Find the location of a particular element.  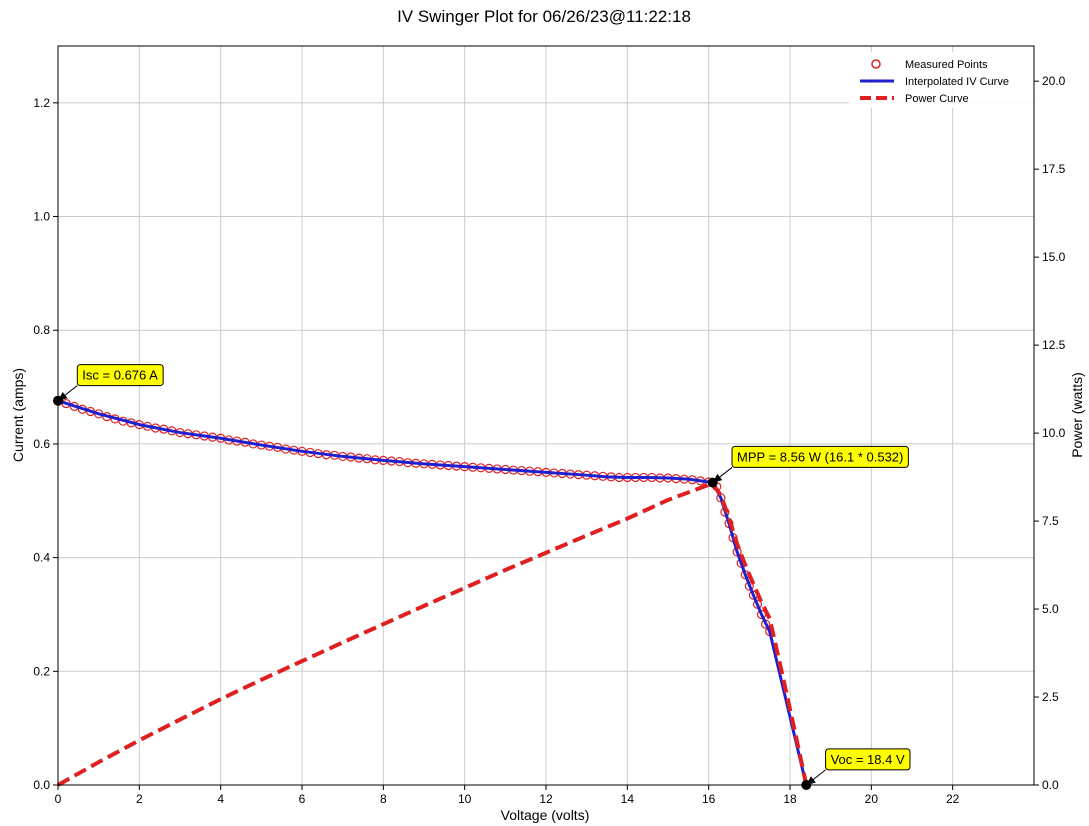

y2-tick-label: 20.0 is located at coordinates (1054, 81).